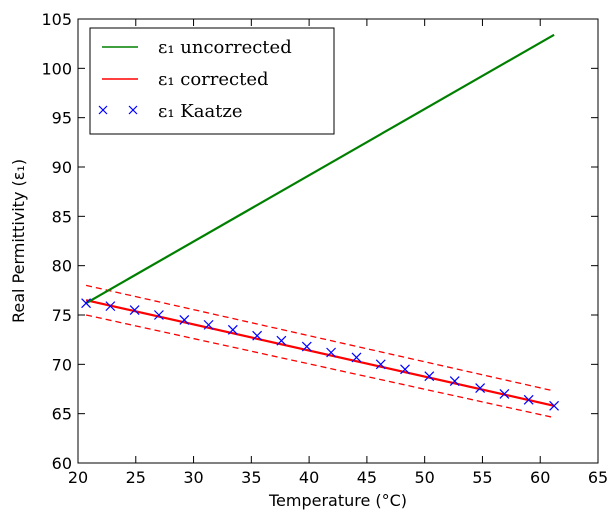 Image resolution: width=608 pixels, height=516 pixels. What do you see at coordinates (18, 241) in the screenshot?
I see `y-axis-label: Real Permittivity (ε₁)` at bounding box center [18, 241].